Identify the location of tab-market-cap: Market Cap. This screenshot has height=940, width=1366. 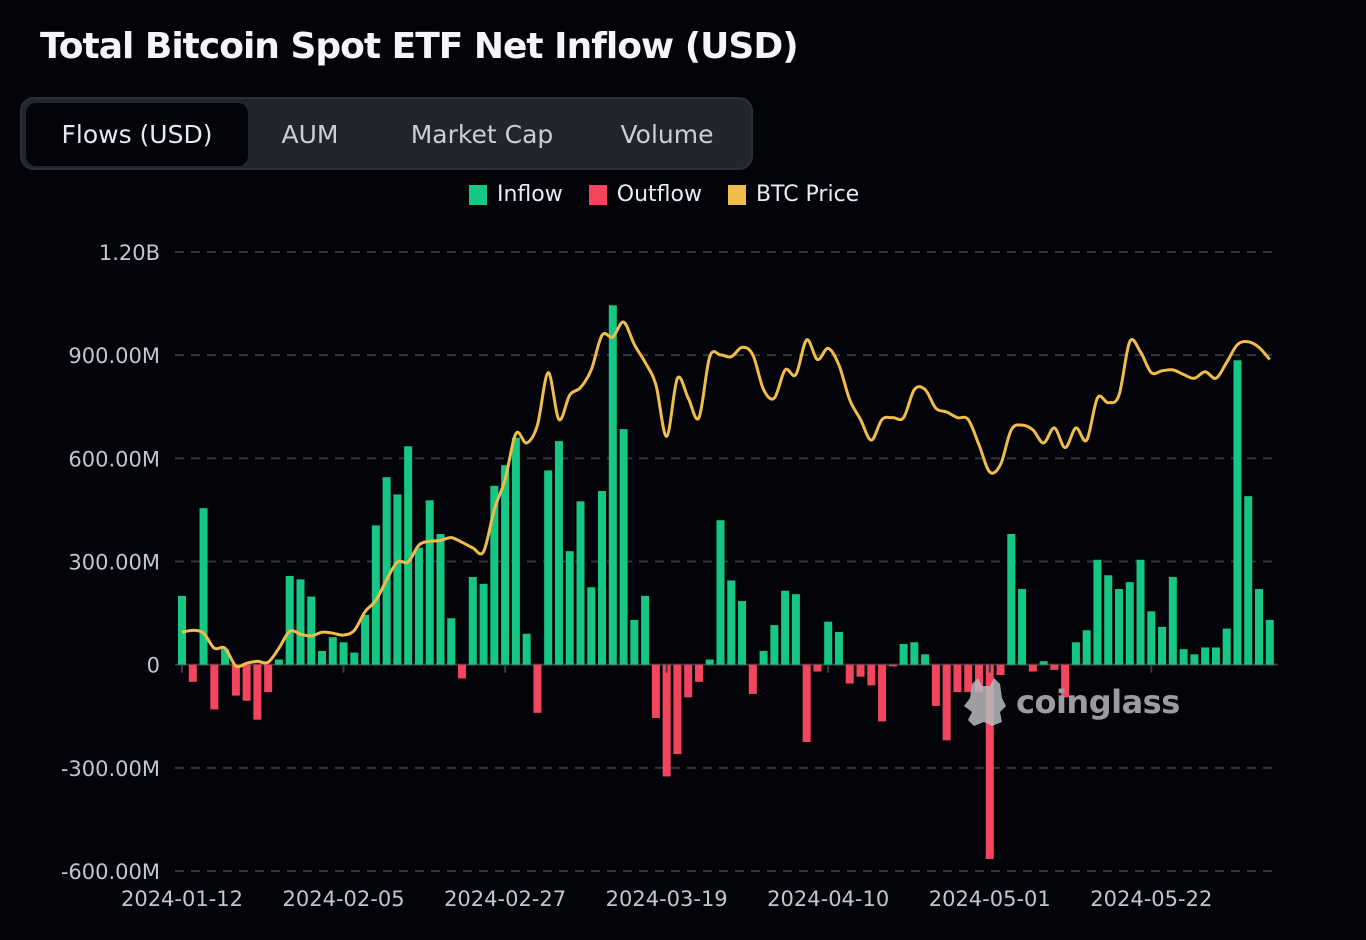
(482, 134).